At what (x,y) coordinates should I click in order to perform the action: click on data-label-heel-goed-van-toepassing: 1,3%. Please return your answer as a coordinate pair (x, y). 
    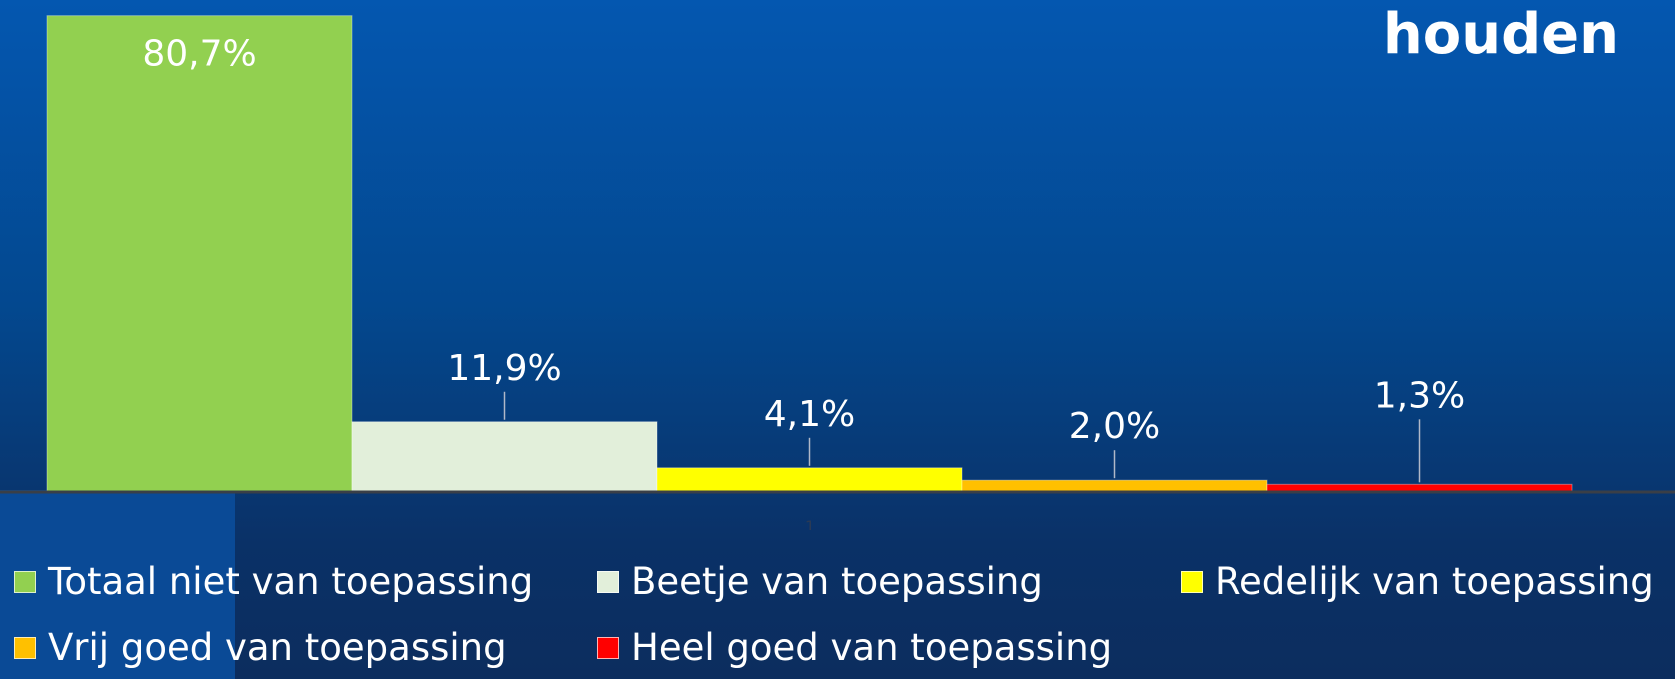
    Looking at the image, I should click on (1419, 395).